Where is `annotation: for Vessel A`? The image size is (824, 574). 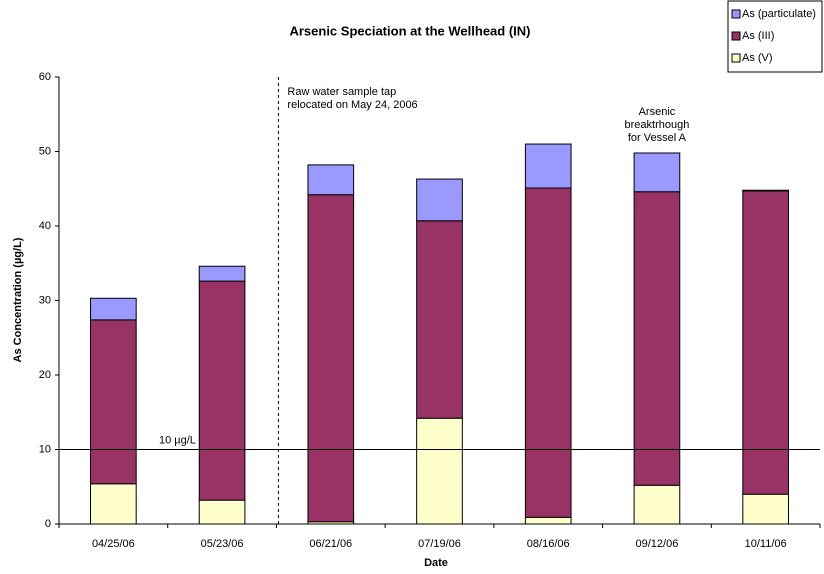
annotation: for Vessel A is located at coordinates (657, 138).